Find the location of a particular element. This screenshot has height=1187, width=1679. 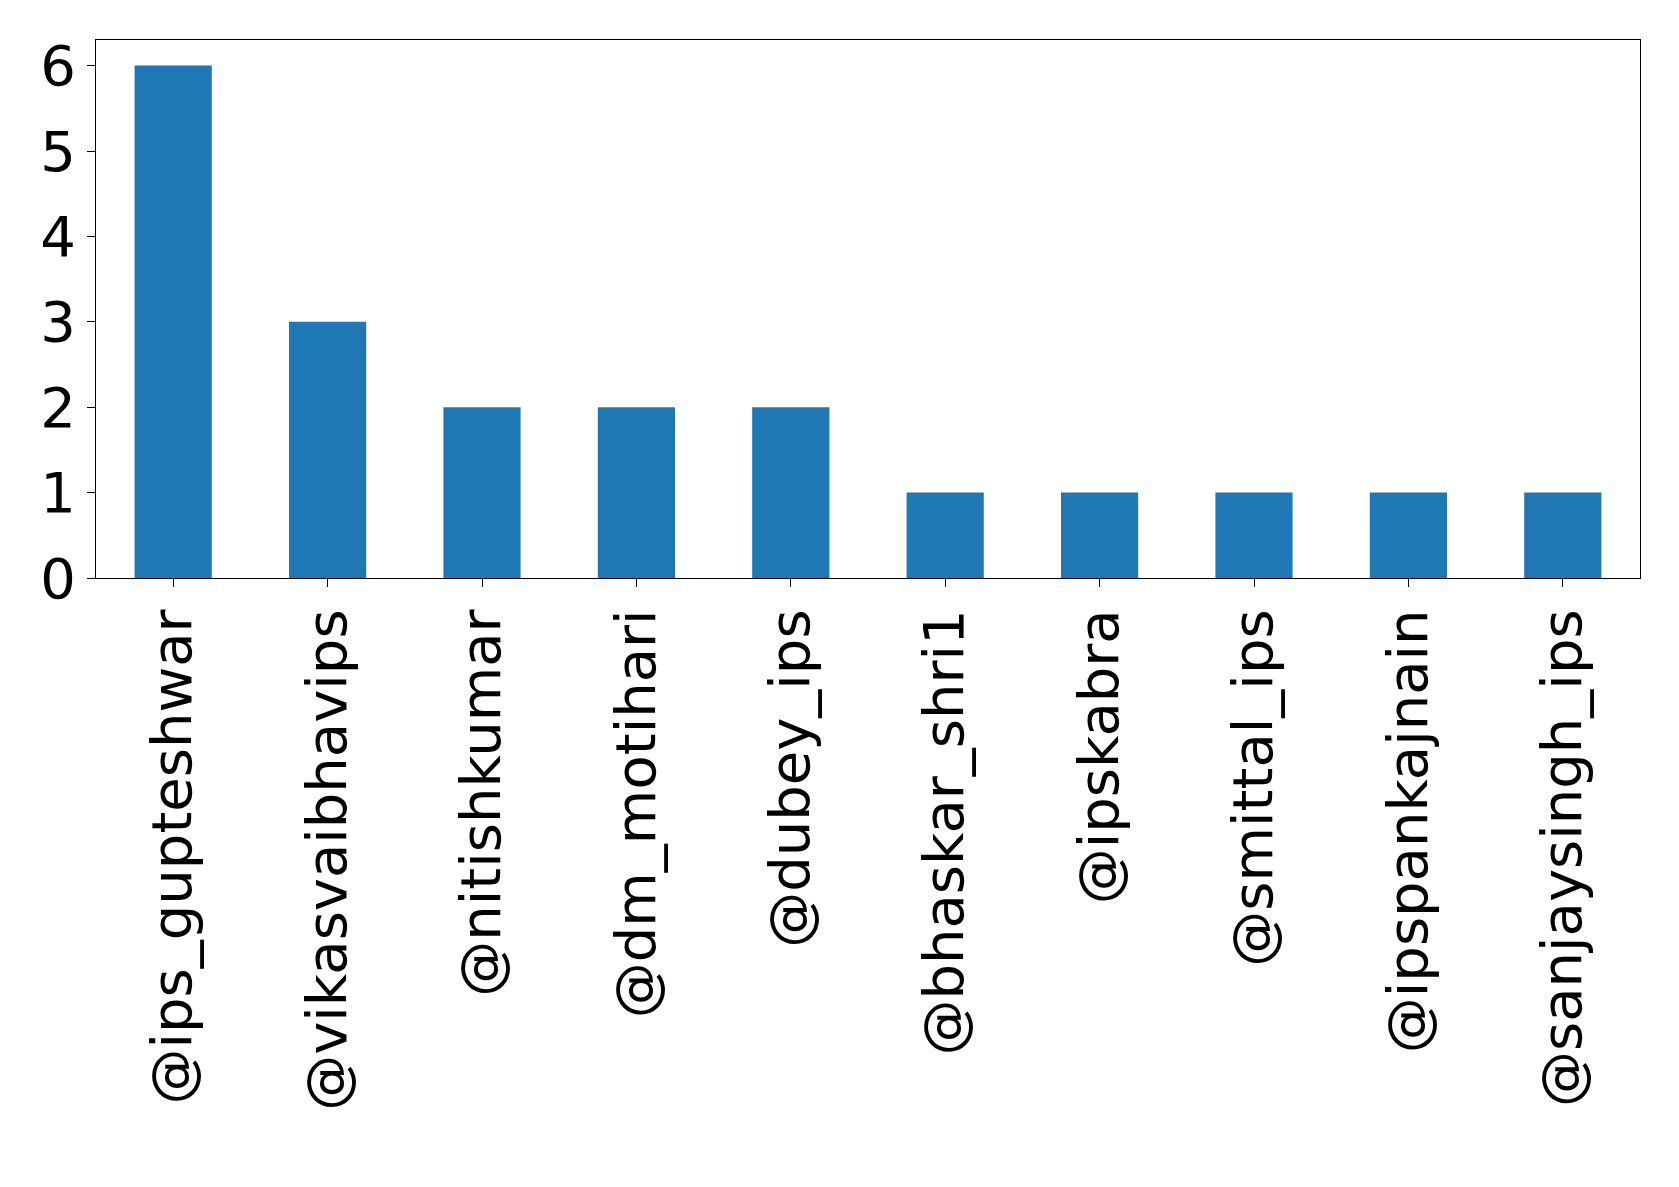

x-tick-label: @ipspankajnain is located at coordinates (1407, 831).